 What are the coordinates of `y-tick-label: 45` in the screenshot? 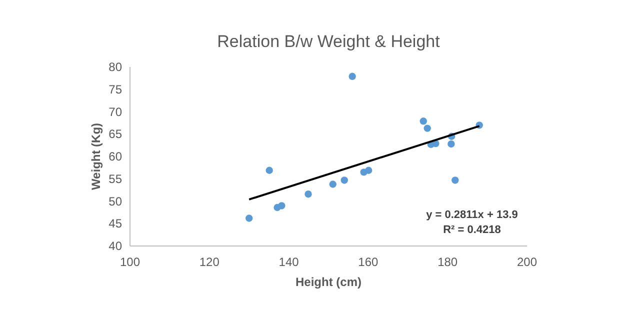 It's located at (115, 223).